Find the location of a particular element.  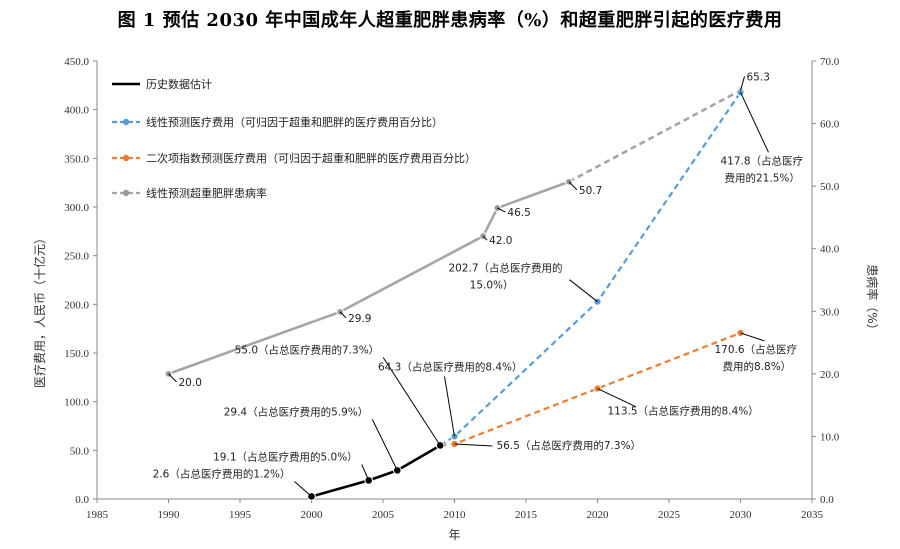

legend-label: 历史数据估计 is located at coordinates (179, 84).